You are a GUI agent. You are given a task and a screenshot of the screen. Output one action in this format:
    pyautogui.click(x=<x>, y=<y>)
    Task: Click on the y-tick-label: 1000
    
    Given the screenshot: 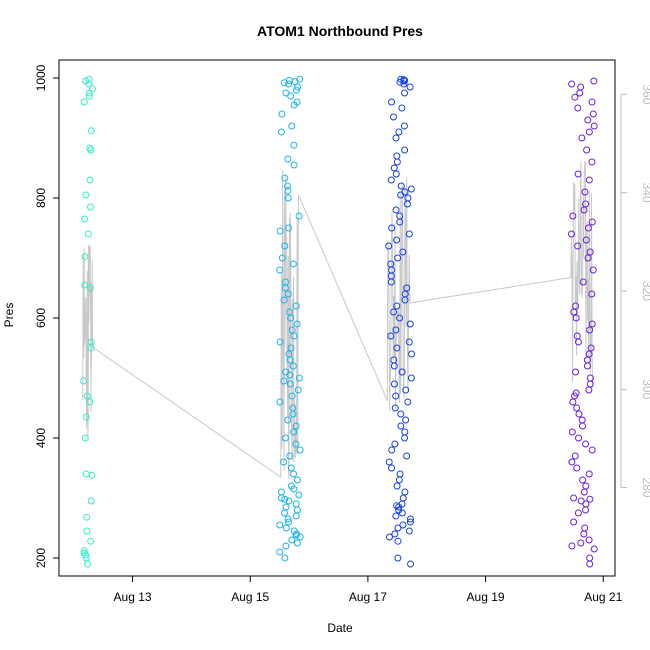 What is the action you would take?
    pyautogui.click(x=41, y=77)
    